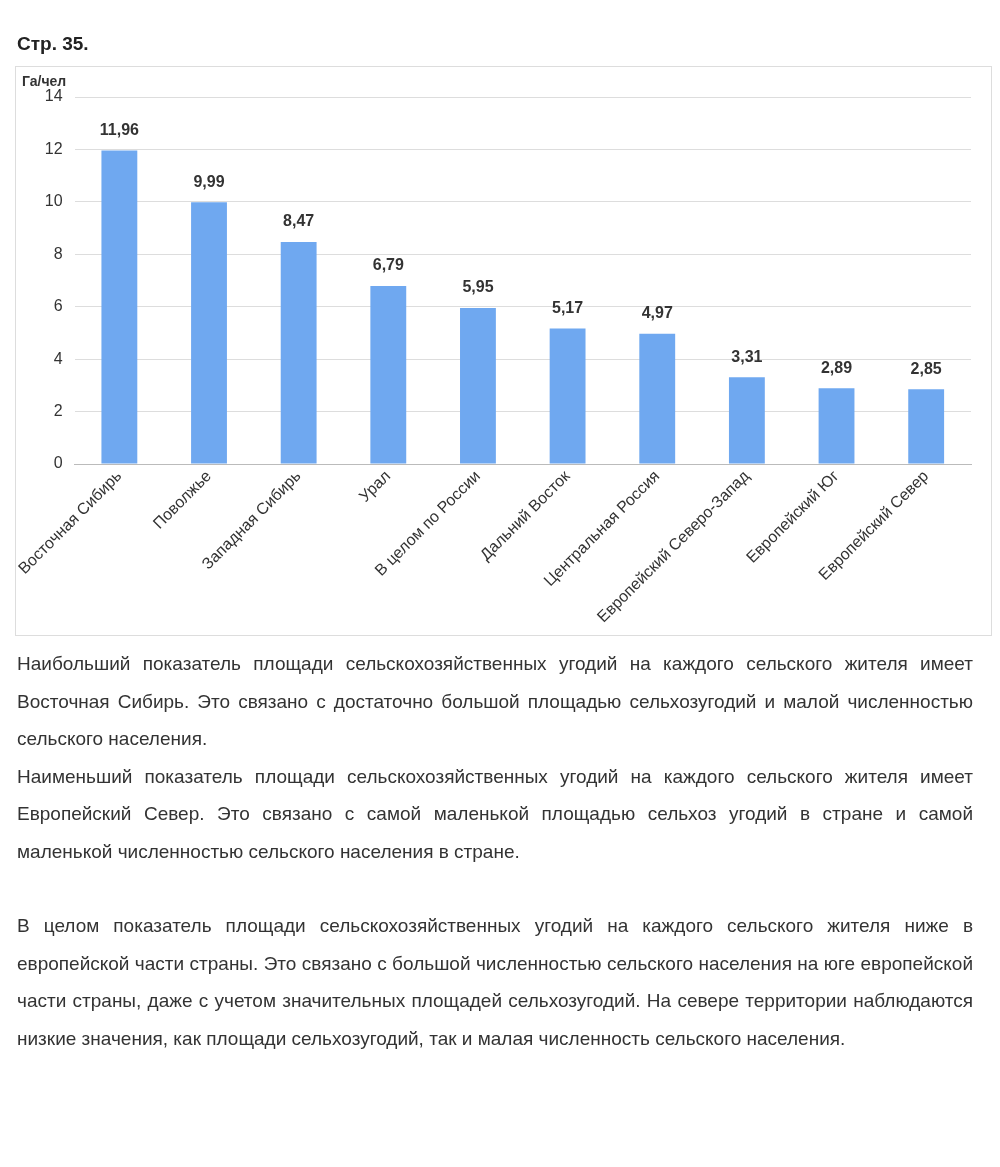 The width and height of the screenshot is (1000, 1167). Describe the element at coordinates (53, 201) in the screenshot. I see `y-tick-label: 10` at that location.